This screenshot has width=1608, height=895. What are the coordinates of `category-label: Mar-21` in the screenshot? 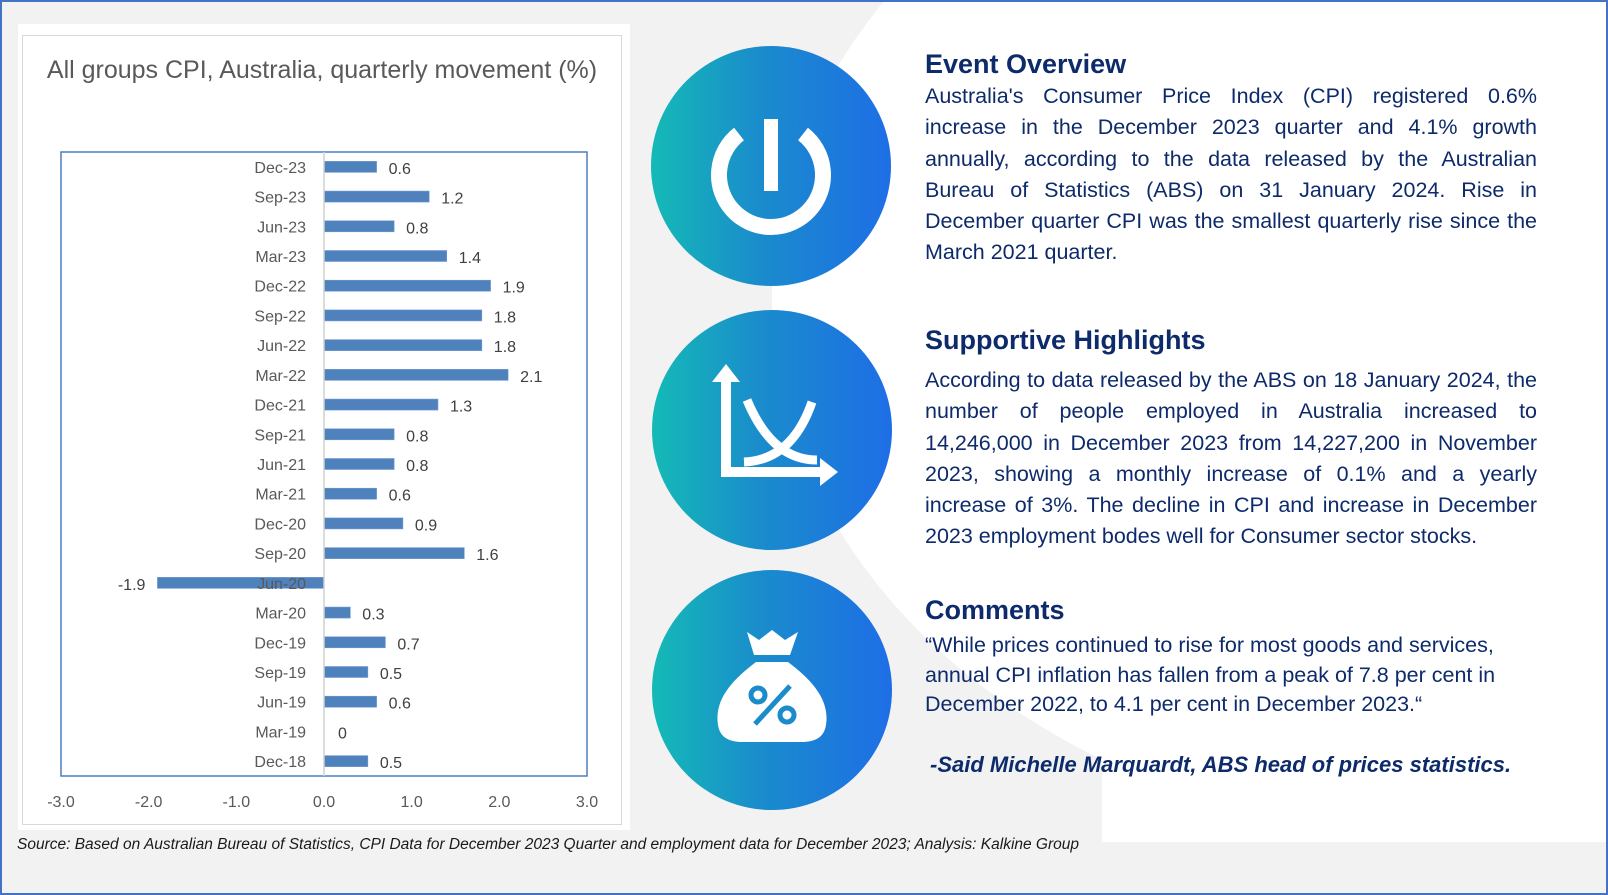 It's located at (280, 495).